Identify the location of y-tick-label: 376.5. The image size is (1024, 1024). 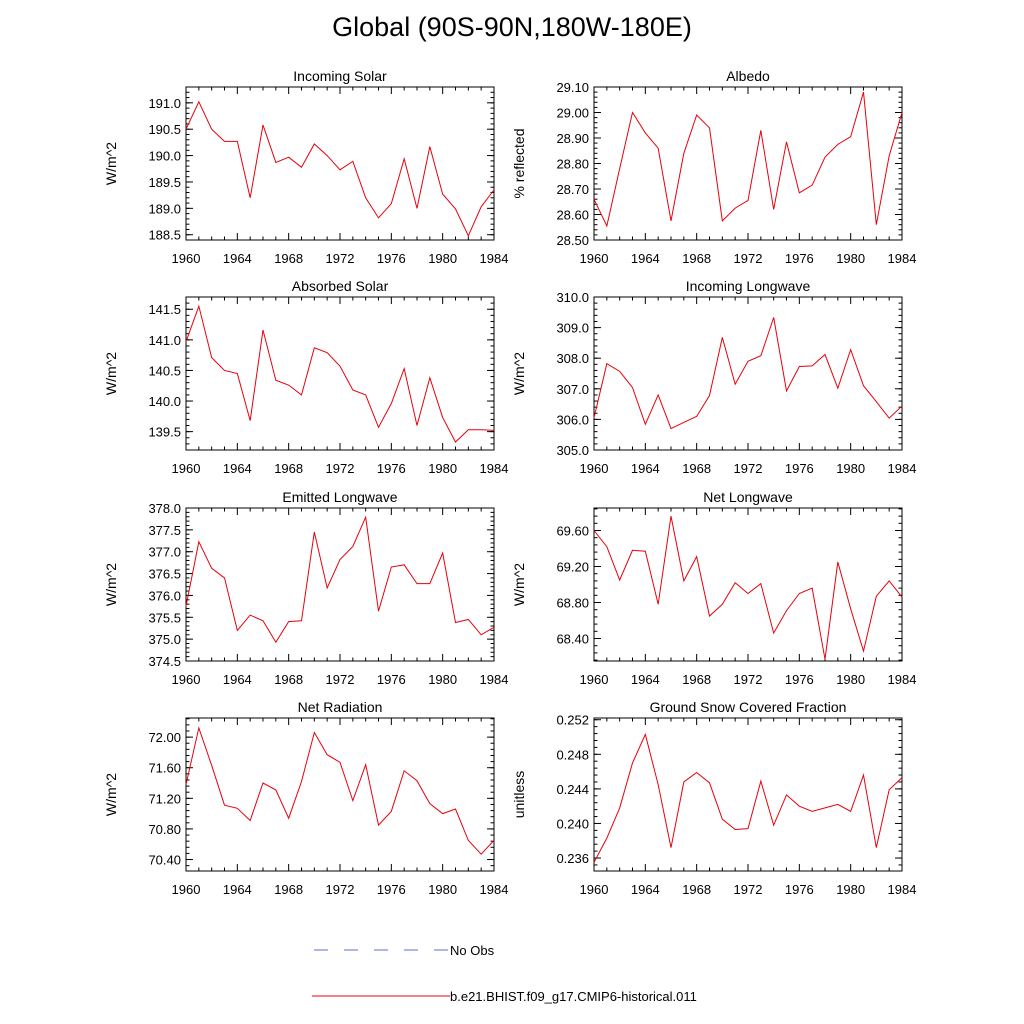
(164, 574).